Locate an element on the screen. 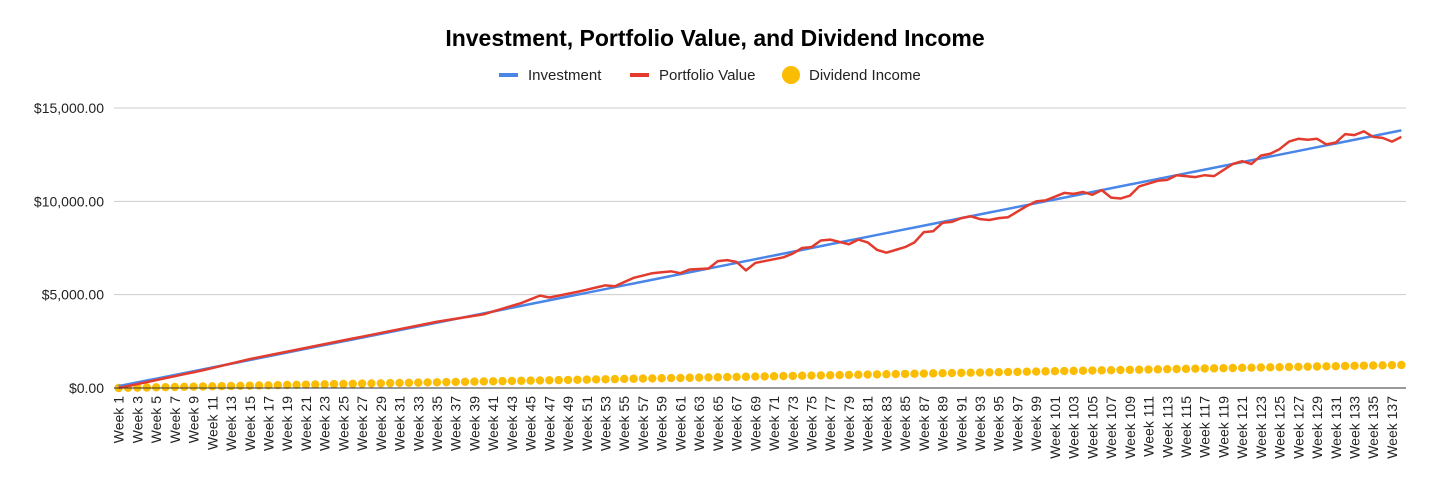 This screenshot has width=1430, height=493. x-tick-label: Week 131 is located at coordinates (1336, 427).